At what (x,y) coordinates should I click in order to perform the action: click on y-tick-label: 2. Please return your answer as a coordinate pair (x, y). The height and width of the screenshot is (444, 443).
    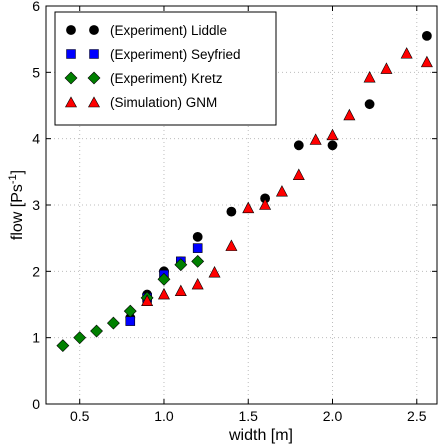
    Looking at the image, I should click on (36, 271).